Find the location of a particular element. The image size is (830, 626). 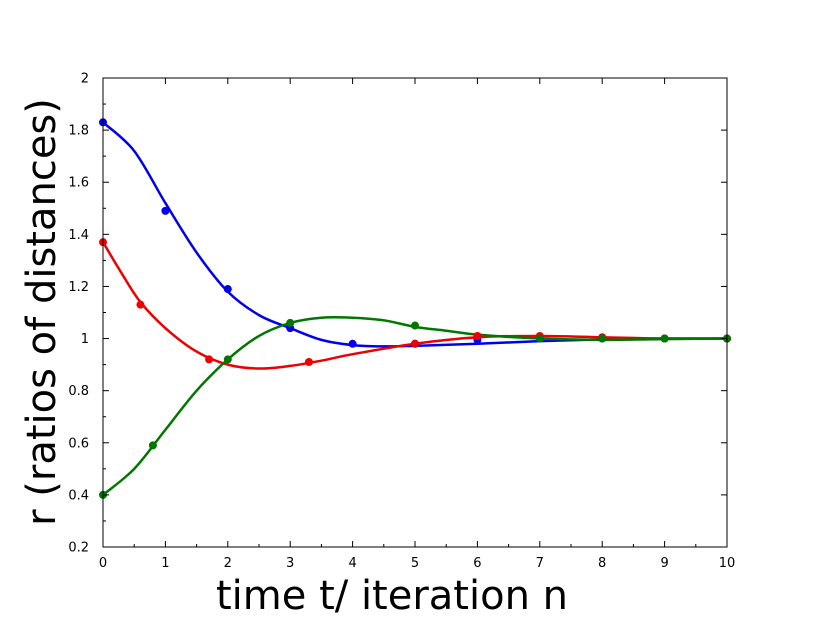

x-tick-label: 7 is located at coordinates (540, 563).